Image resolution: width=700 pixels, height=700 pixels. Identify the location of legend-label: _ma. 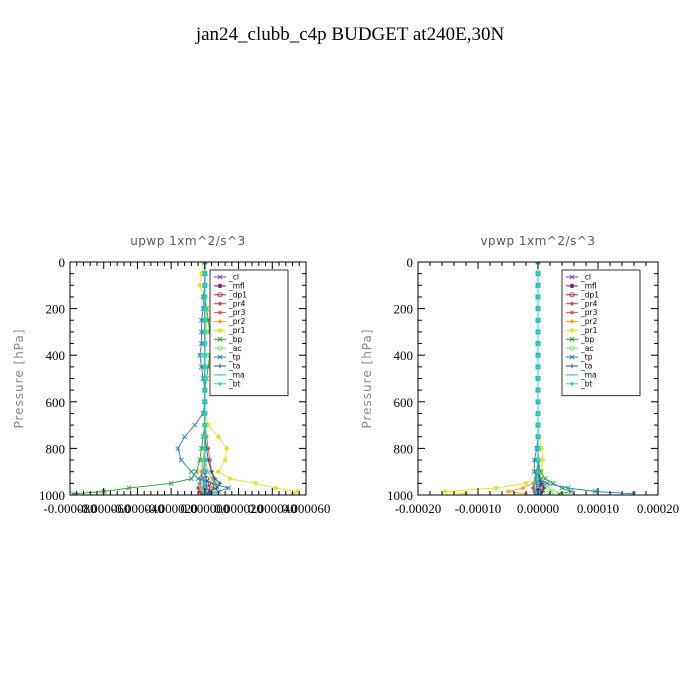
(588, 375).